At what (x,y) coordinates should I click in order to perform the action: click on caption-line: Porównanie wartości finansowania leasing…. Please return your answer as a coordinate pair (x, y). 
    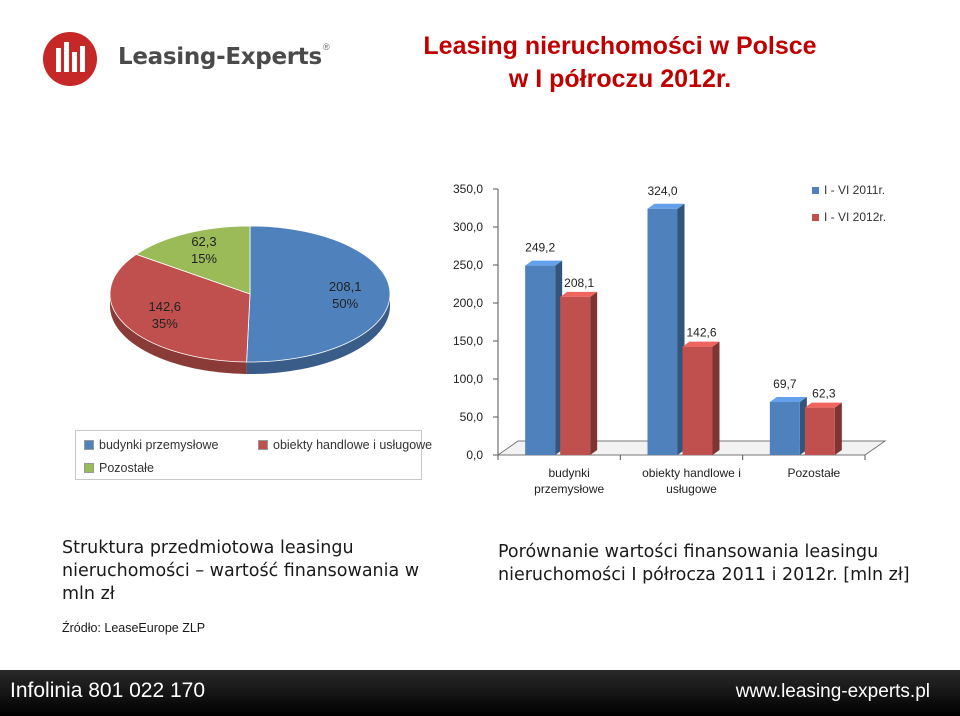
    Looking at the image, I should click on (688, 552).